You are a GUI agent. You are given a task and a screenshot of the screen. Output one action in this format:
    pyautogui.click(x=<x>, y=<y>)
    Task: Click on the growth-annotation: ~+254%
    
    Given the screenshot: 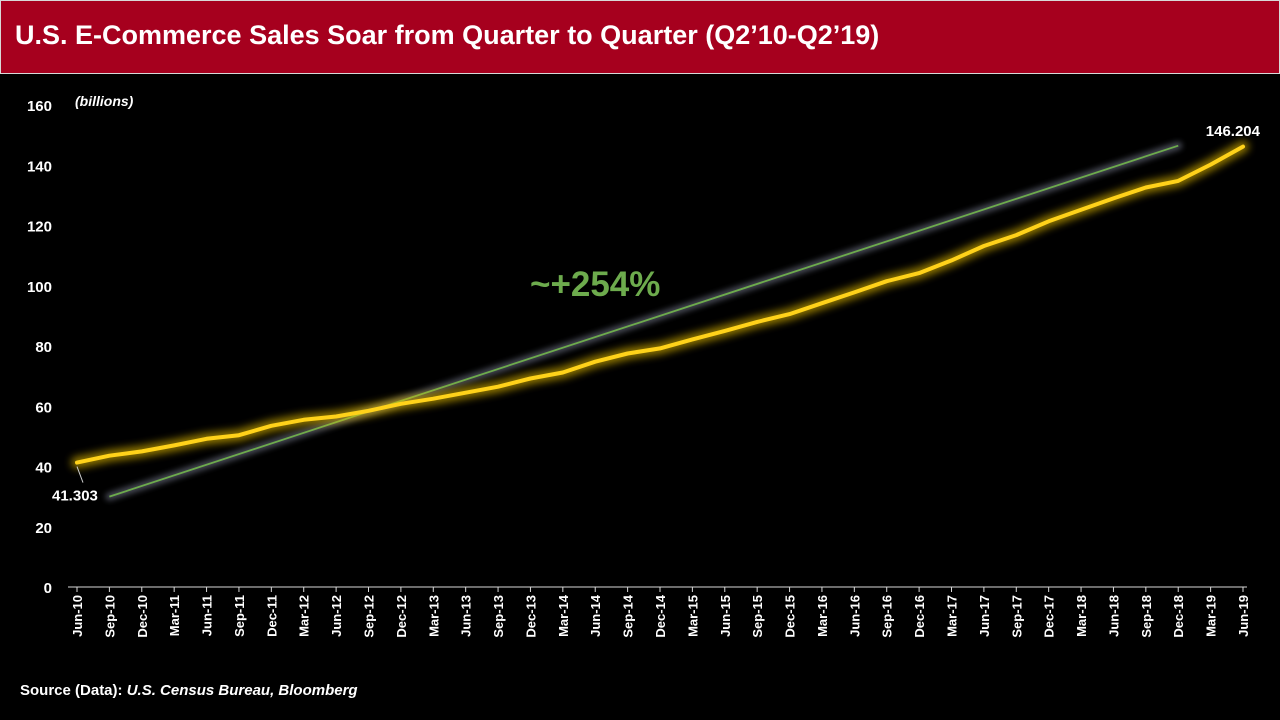 What is the action you would take?
    pyautogui.click(x=595, y=284)
    